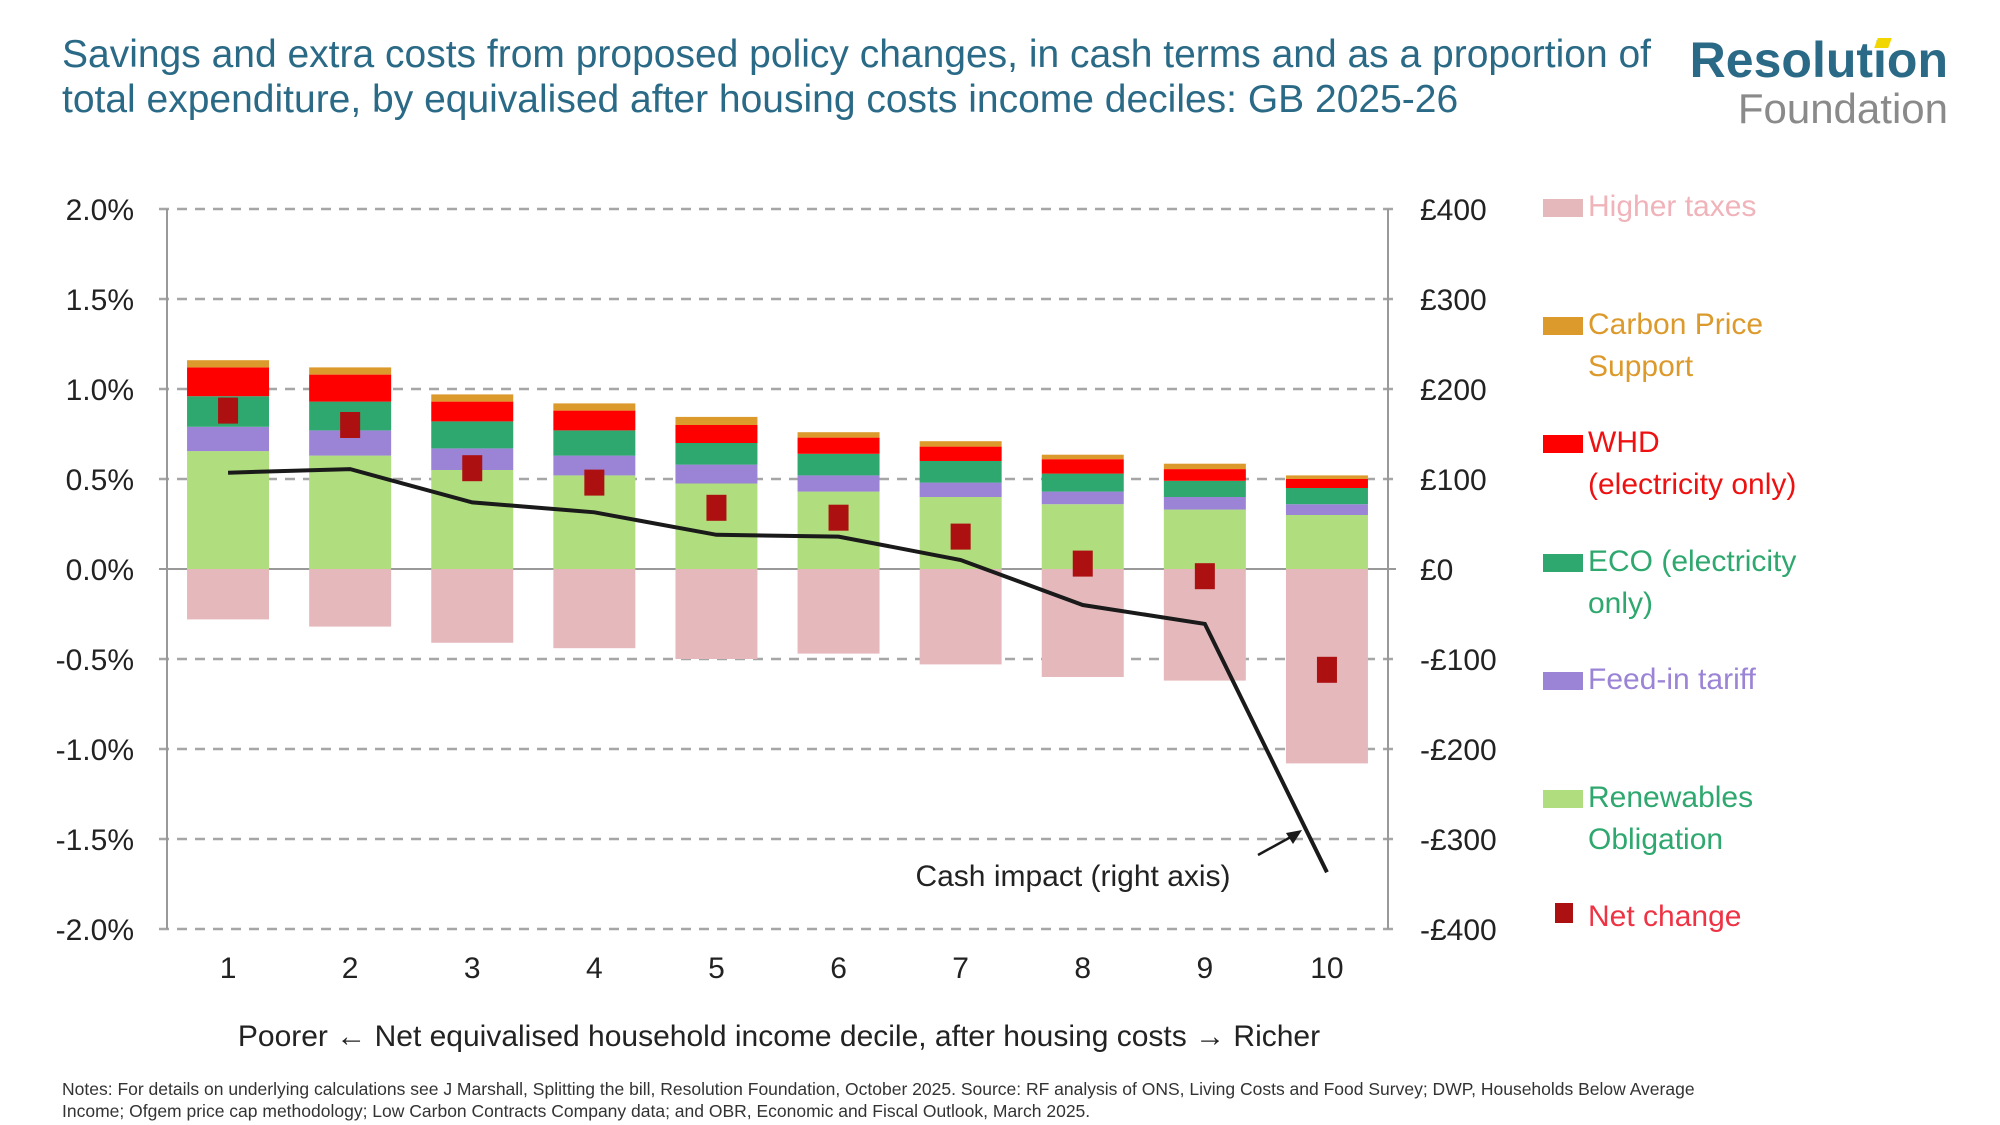 This screenshot has width=2000, height=1125. Describe the element at coordinates (95, 750) in the screenshot. I see `y-tick-label: -1.0%` at that location.